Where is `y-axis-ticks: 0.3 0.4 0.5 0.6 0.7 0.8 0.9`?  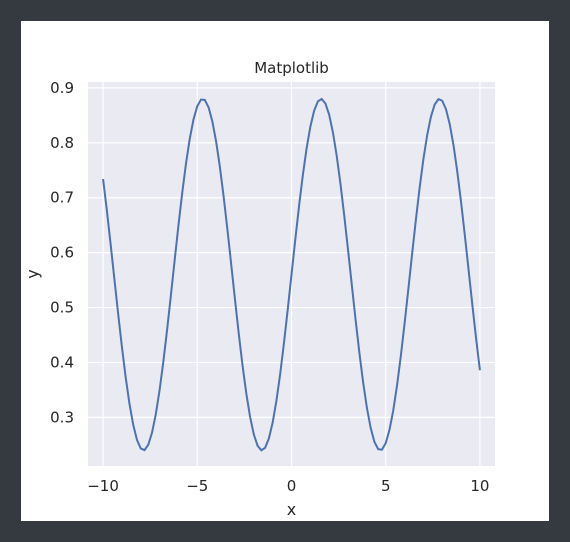
y-axis-ticks: 0.3 0.4 0.5 0.6 0.7 0.8 0.9 is located at coordinates (62, 253).